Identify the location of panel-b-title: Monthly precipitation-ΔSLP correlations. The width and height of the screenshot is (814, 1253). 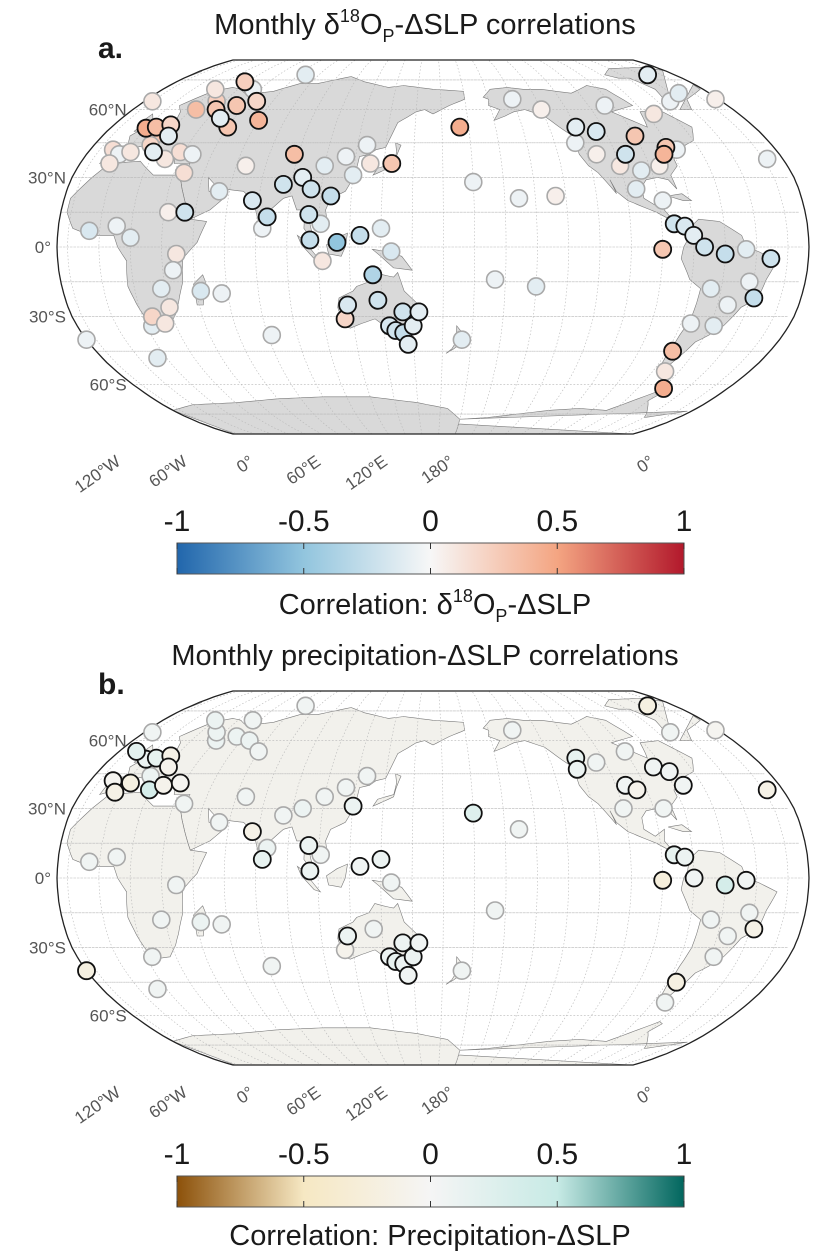
(424, 656).